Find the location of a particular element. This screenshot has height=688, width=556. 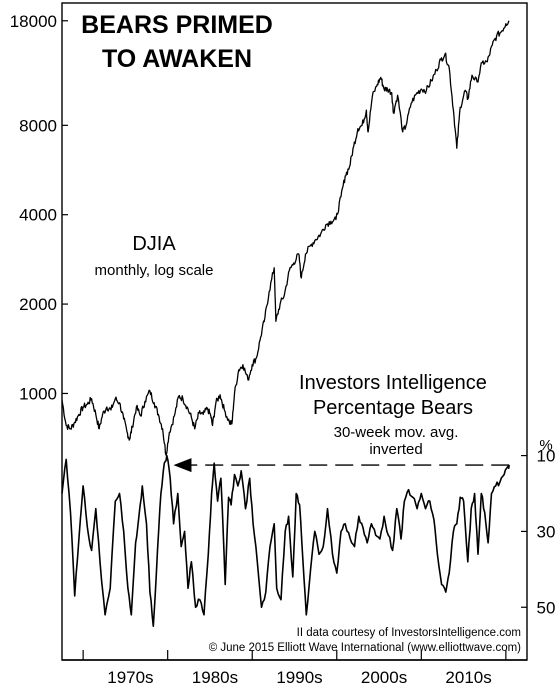

bears-y-tick-label-30: 30 is located at coordinates (546, 531).